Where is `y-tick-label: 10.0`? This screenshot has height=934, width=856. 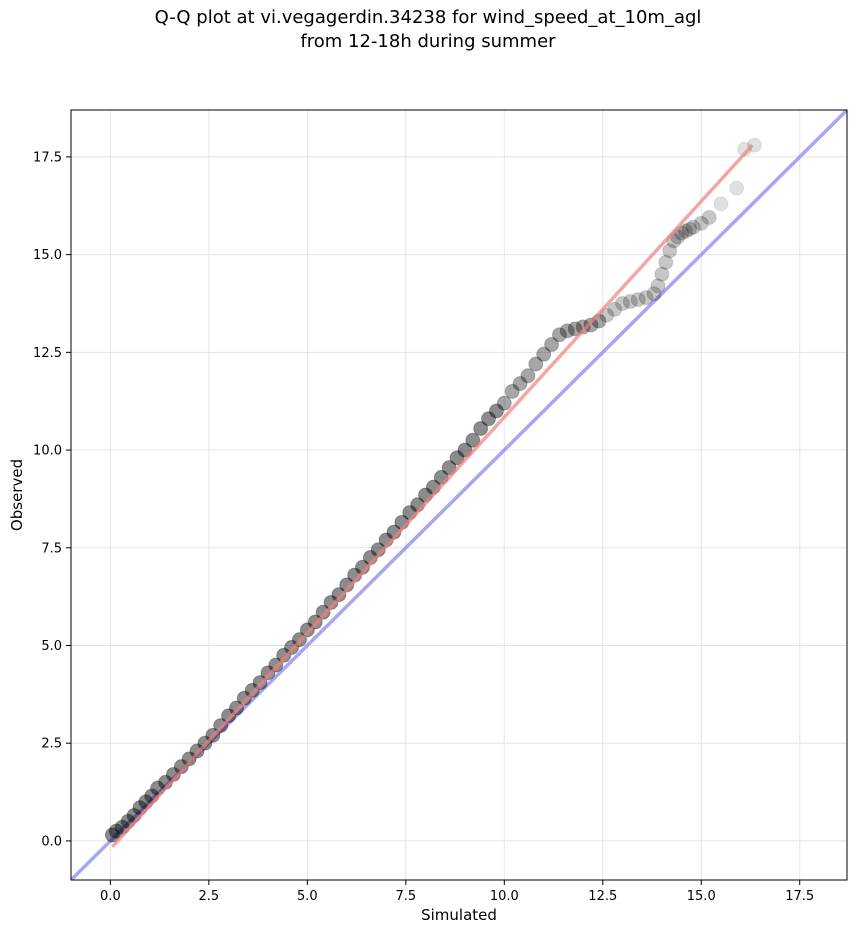 y-tick-label: 10.0 is located at coordinates (47, 451).